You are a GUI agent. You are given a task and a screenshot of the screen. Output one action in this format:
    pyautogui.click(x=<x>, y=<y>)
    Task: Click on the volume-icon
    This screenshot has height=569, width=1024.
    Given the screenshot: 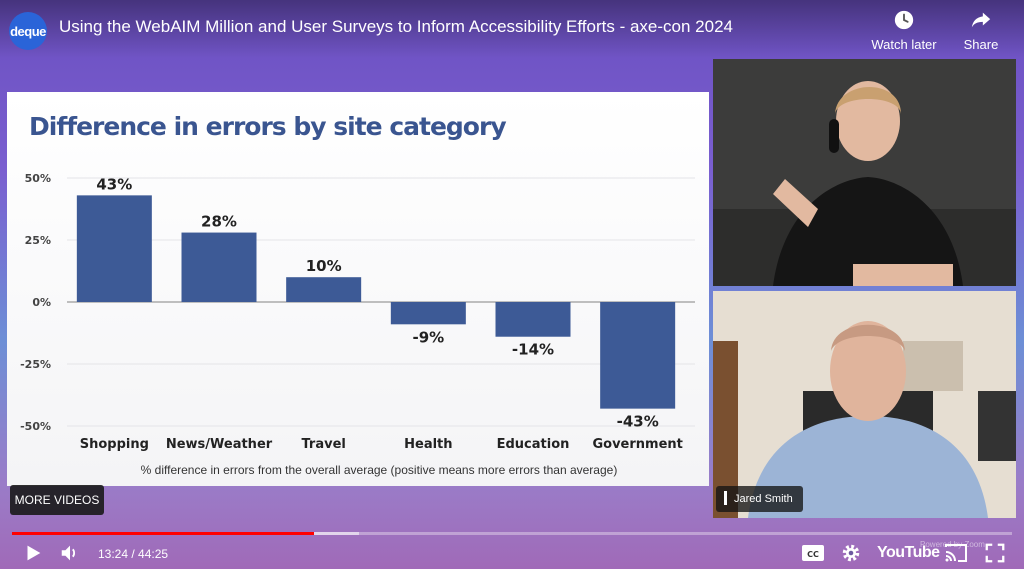 What is the action you would take?
    pyautogui.click(x=70, y=553)
    